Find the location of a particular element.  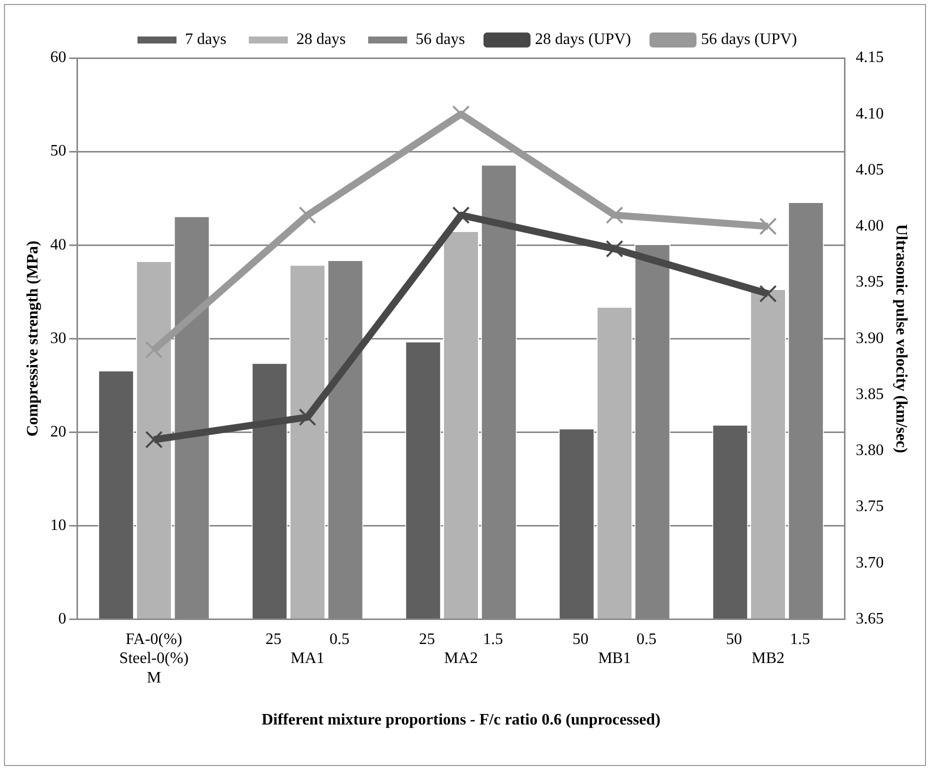

y2-tick-label: 3.70 is located at coordinates (870, 563).